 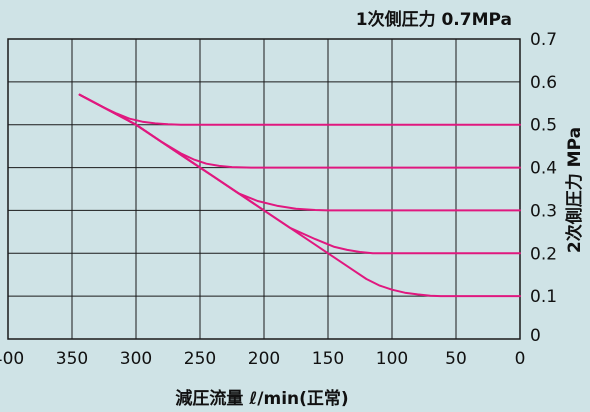 I want to click on chart-title: 1次側圧力 0.7MPa, so click(x=434, y=19).